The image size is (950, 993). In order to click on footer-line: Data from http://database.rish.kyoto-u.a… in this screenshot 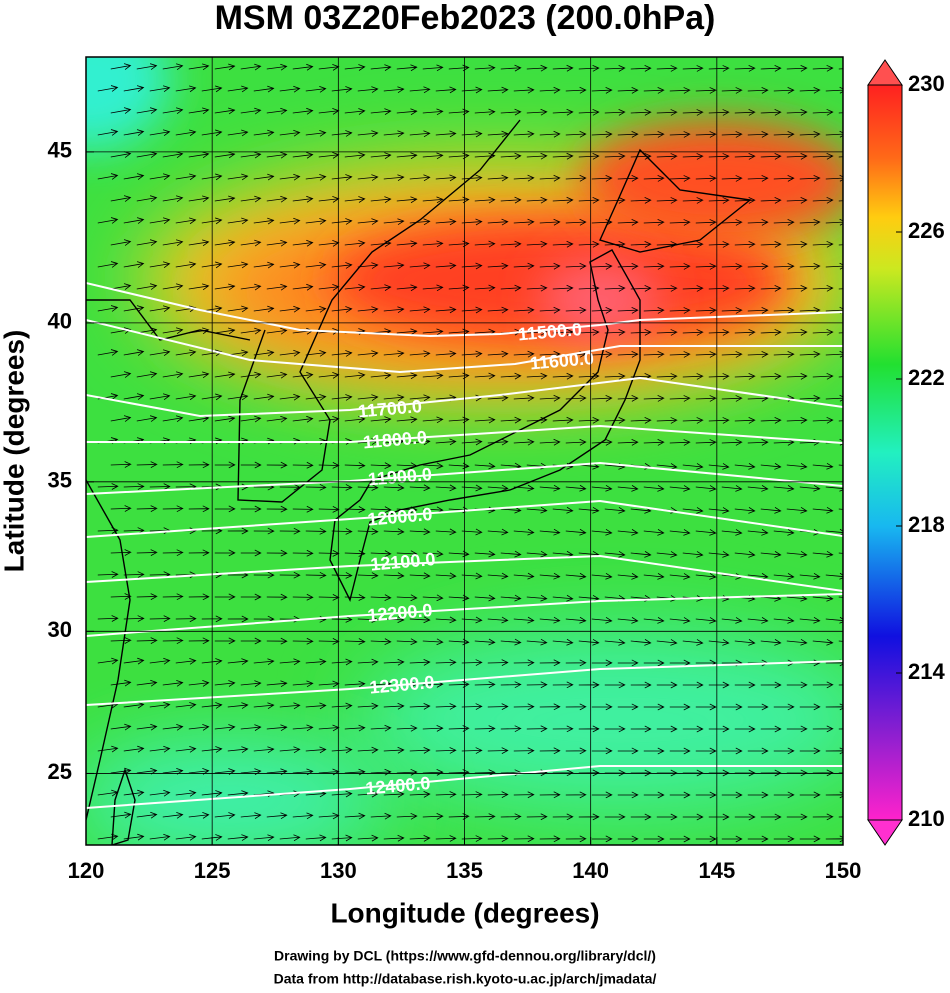, I will do `click(465, 979)`.